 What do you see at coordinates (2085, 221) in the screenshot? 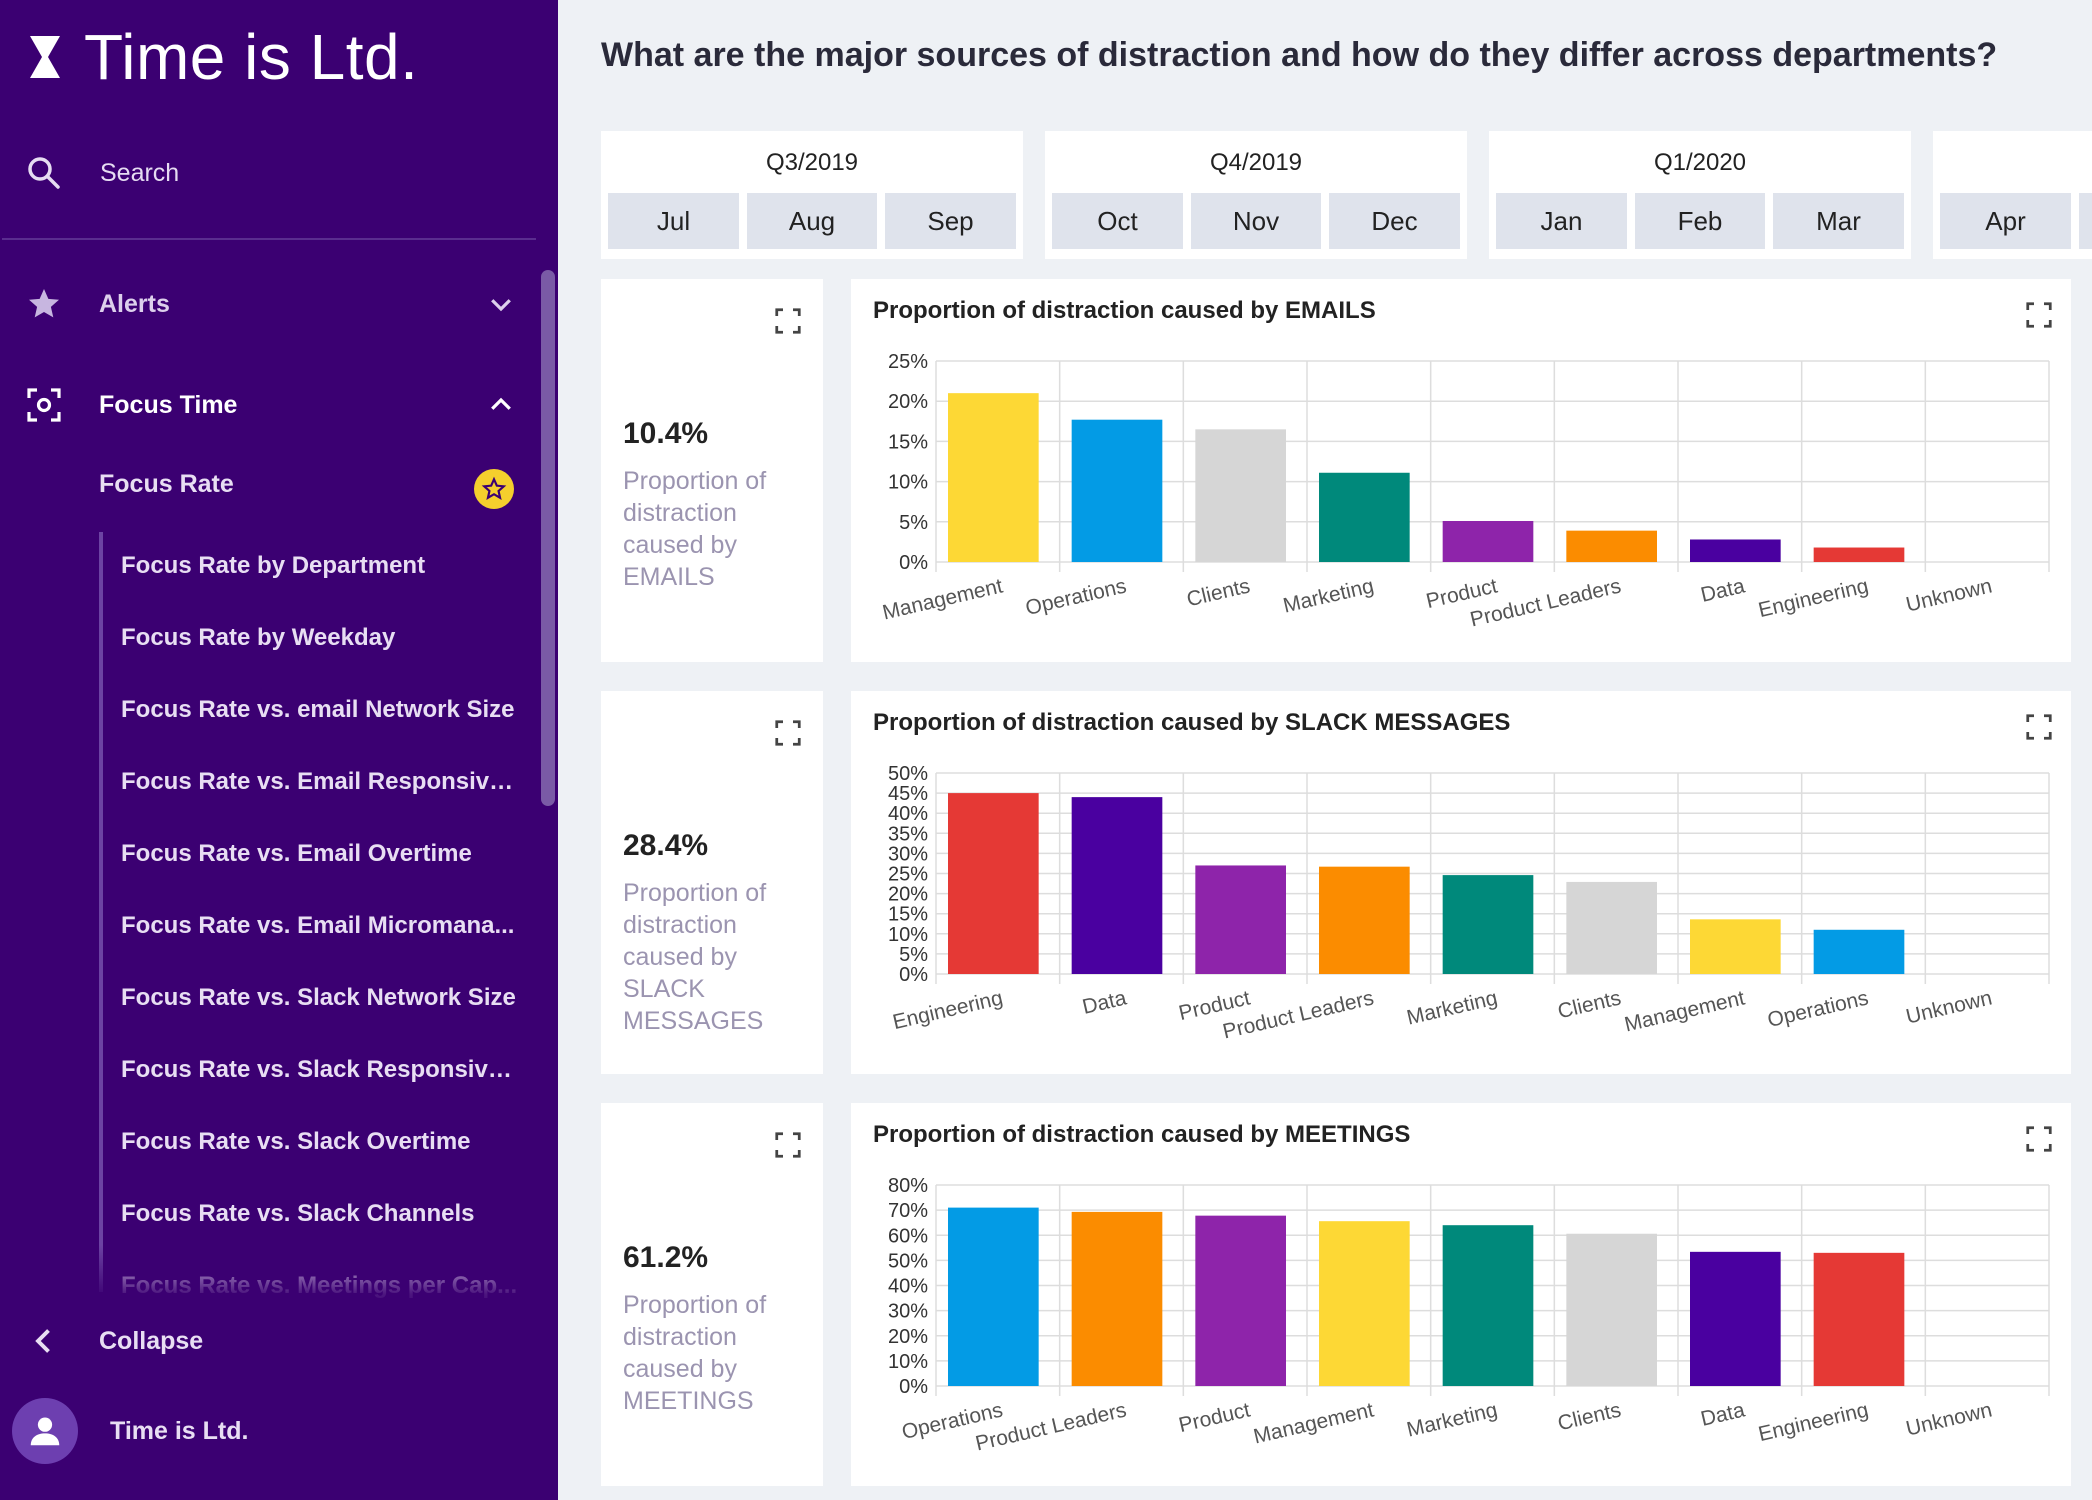
I see `month-next` at bounding box center [2085, 221].